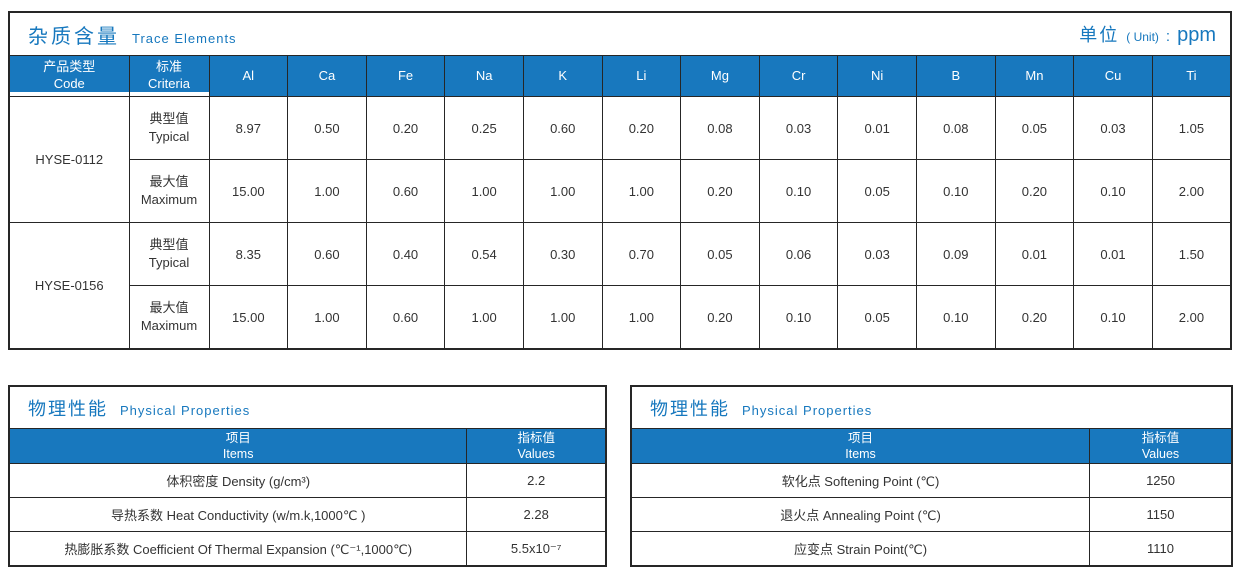 Image resolution: width=1241 pixels, height=573 pixels. What do you see at coordinates (69, 286) in the screenshot?
I see `product-code: HYSE-0156` at bounding box center [69, 286].